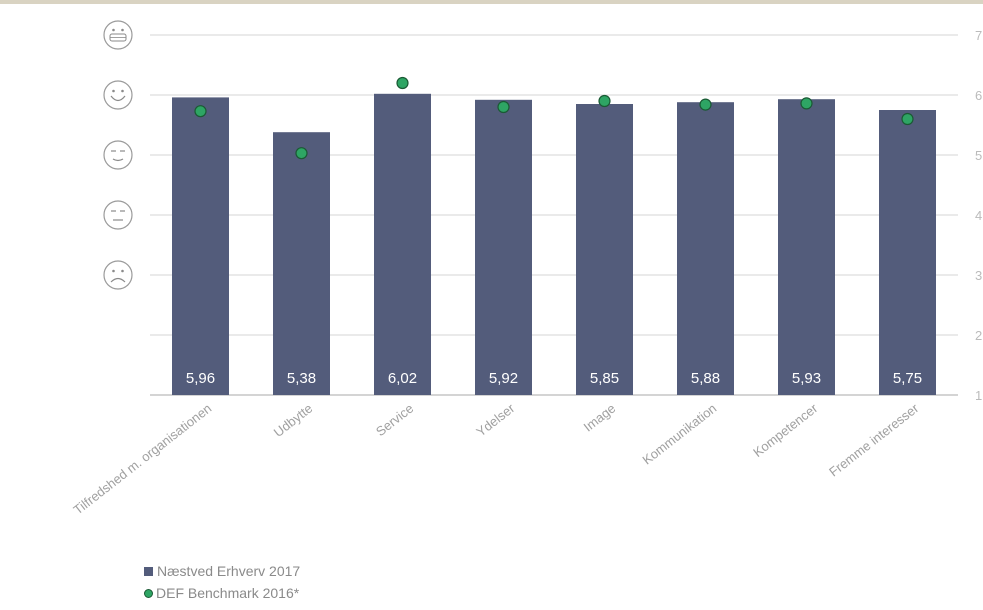  Describe the element at coordinates (978, 275) in the screenshot. I see `y-tick-label: 3` at that location.